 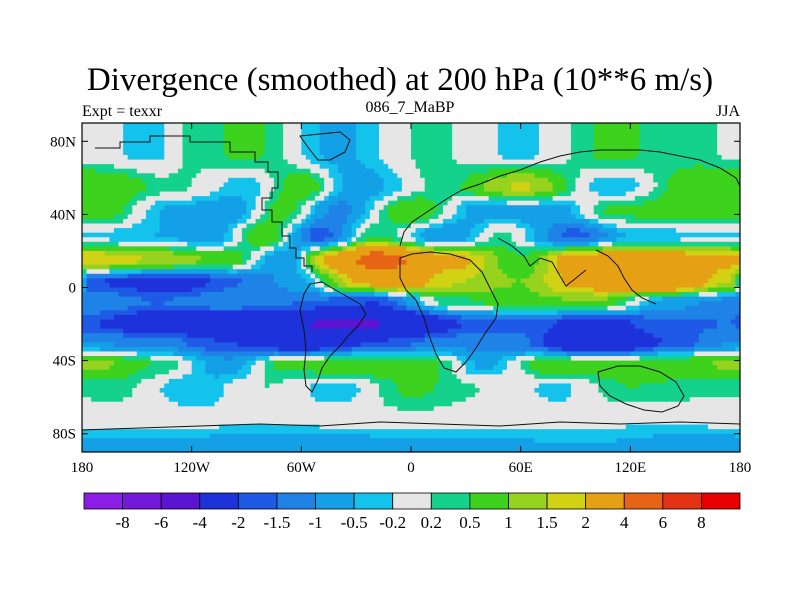 What do you see at coordinates (335, 501) in the screenshot?
I see `colorbar-swatch` at bounding box center [335, 501].